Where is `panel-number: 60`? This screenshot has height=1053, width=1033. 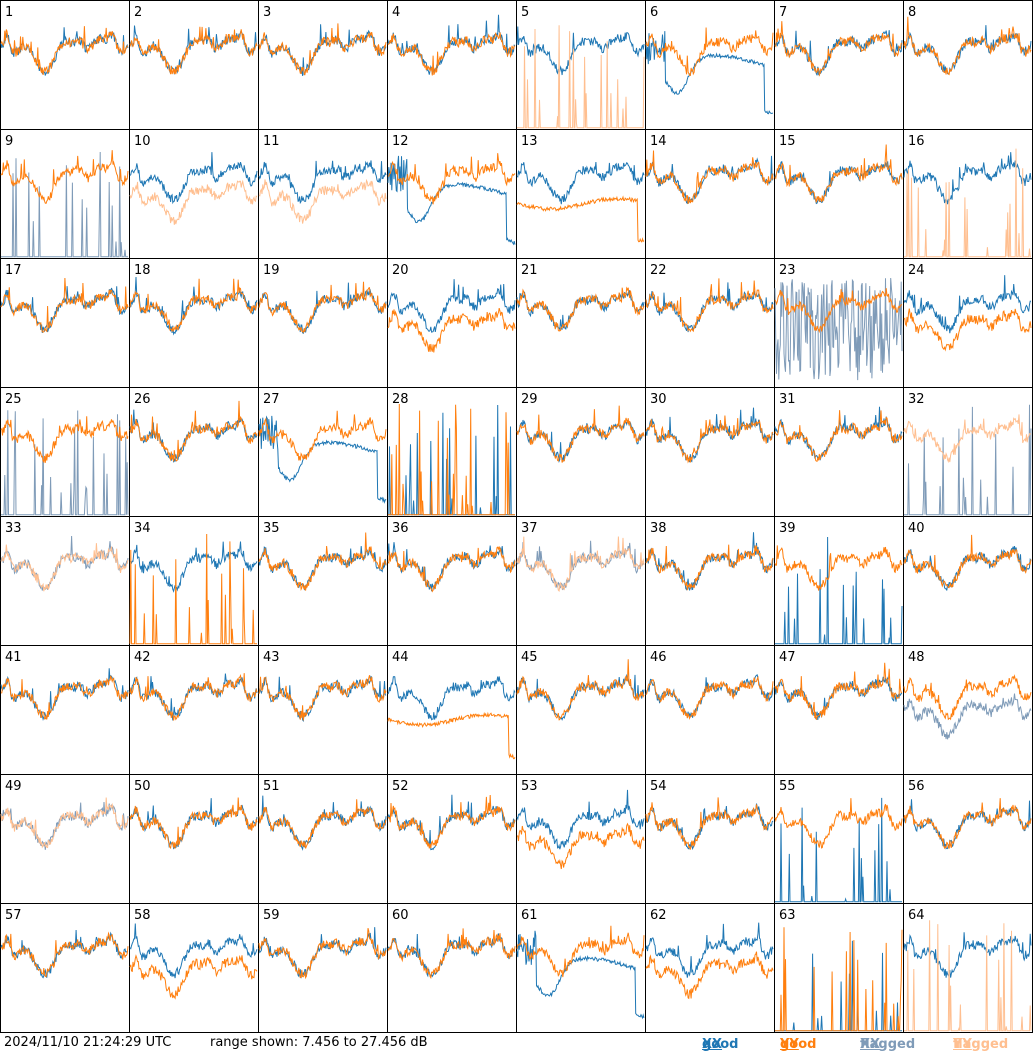
panel-number: 60 is located at coordinates (400, 915).